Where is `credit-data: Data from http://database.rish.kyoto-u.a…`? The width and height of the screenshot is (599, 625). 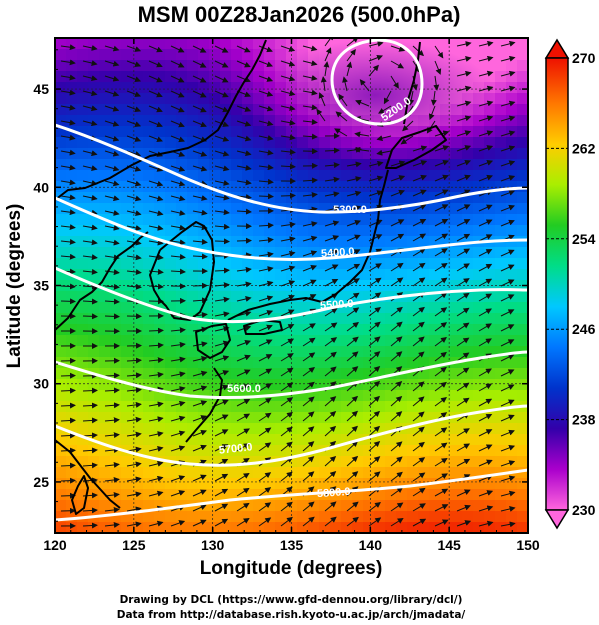 credit-data: Data from http://database.rish.kyoto-u.a… is located at coordinates (291, 615).